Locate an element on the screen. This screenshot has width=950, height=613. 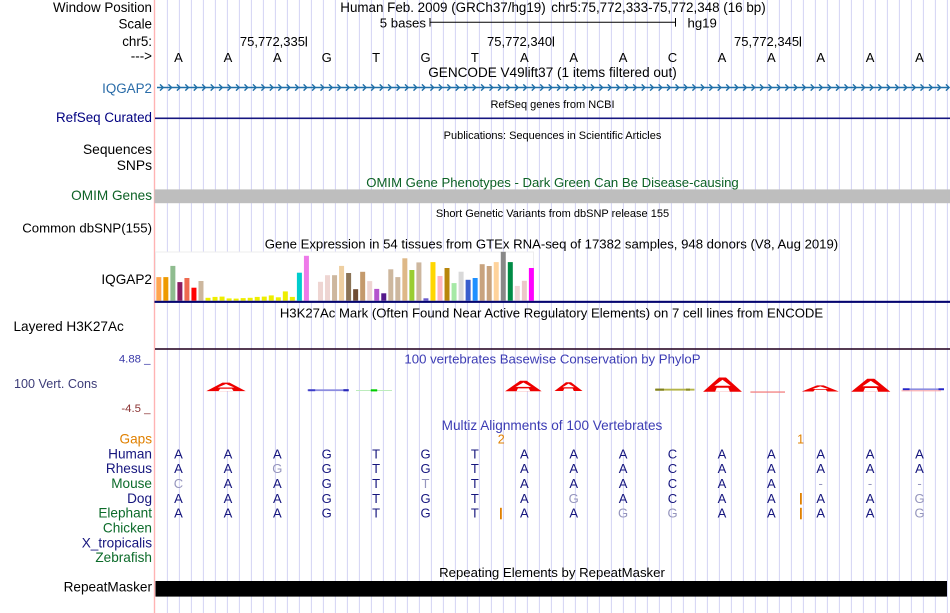
svg-text: 1 is located at coordinates (800, 440).